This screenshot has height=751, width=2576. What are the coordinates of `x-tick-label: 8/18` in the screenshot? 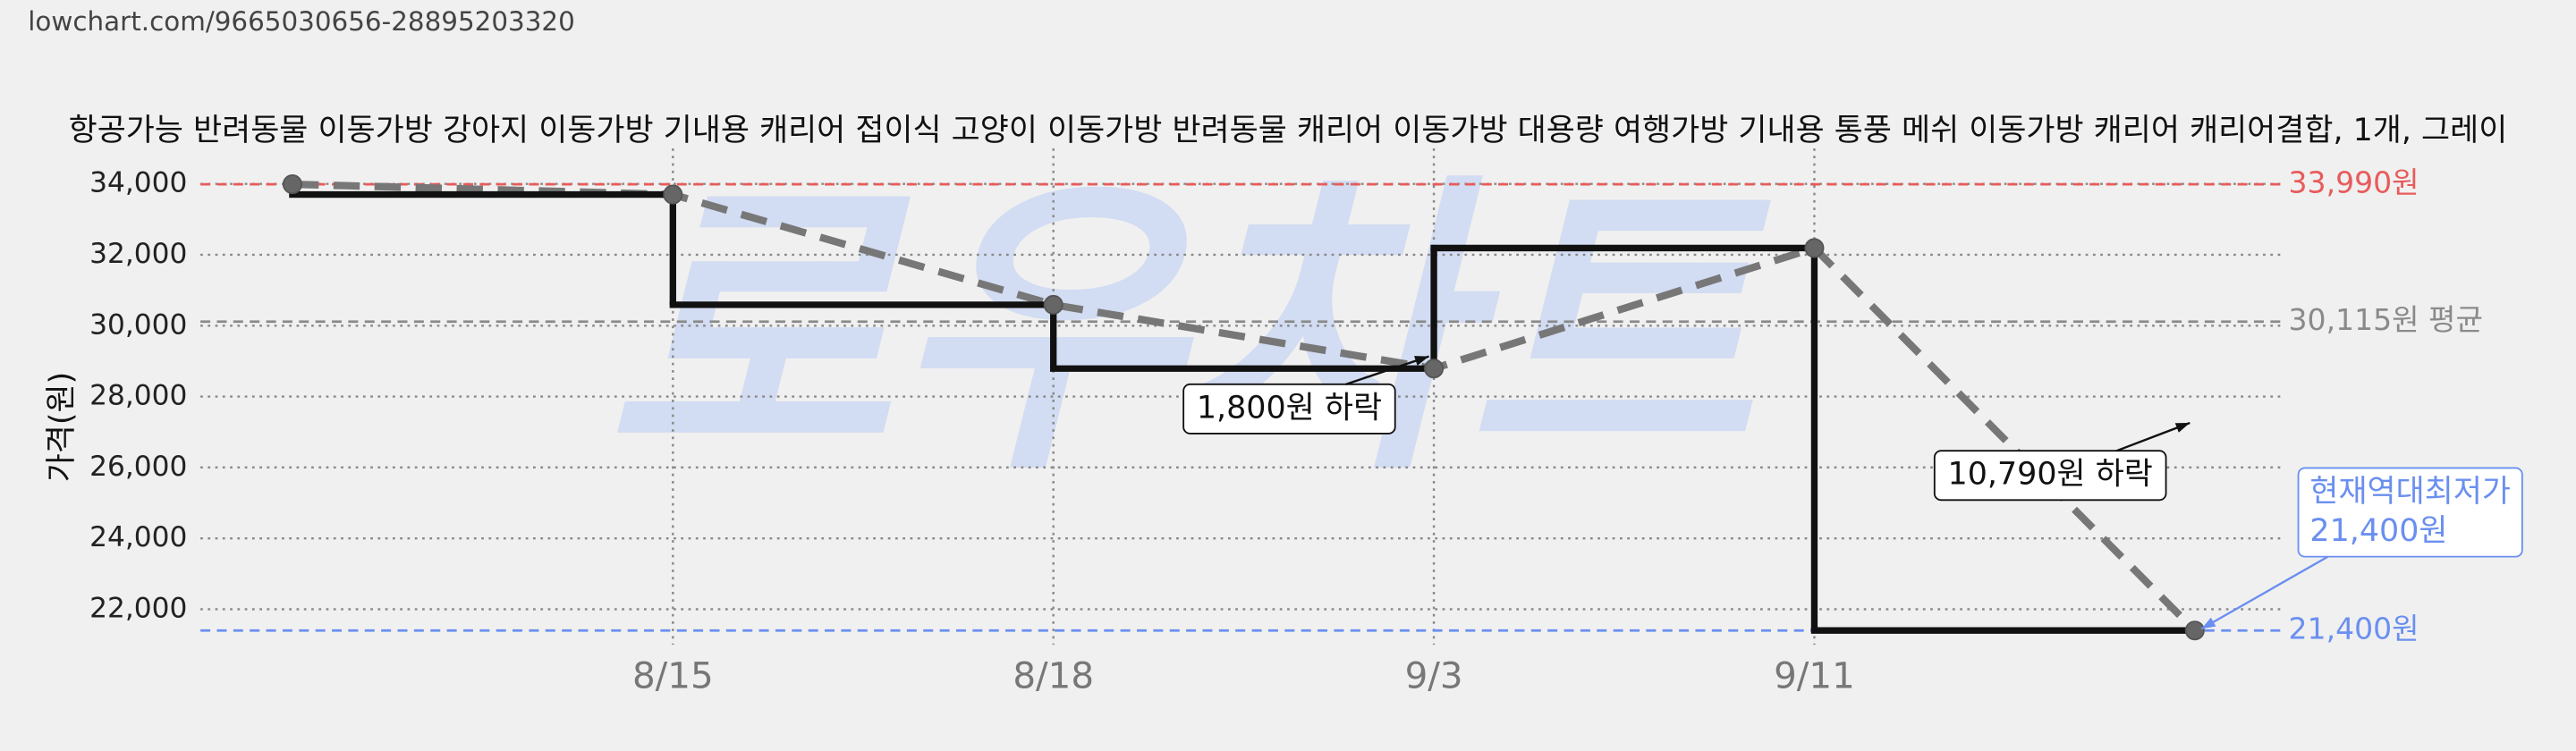 It's located at (1053, 675).